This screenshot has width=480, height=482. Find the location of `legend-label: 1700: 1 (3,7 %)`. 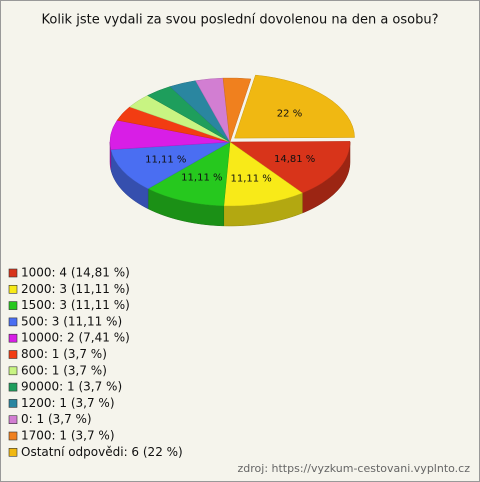

legend-label: 1700: 1 (3,7 %) is located at coordinates (68, 436).